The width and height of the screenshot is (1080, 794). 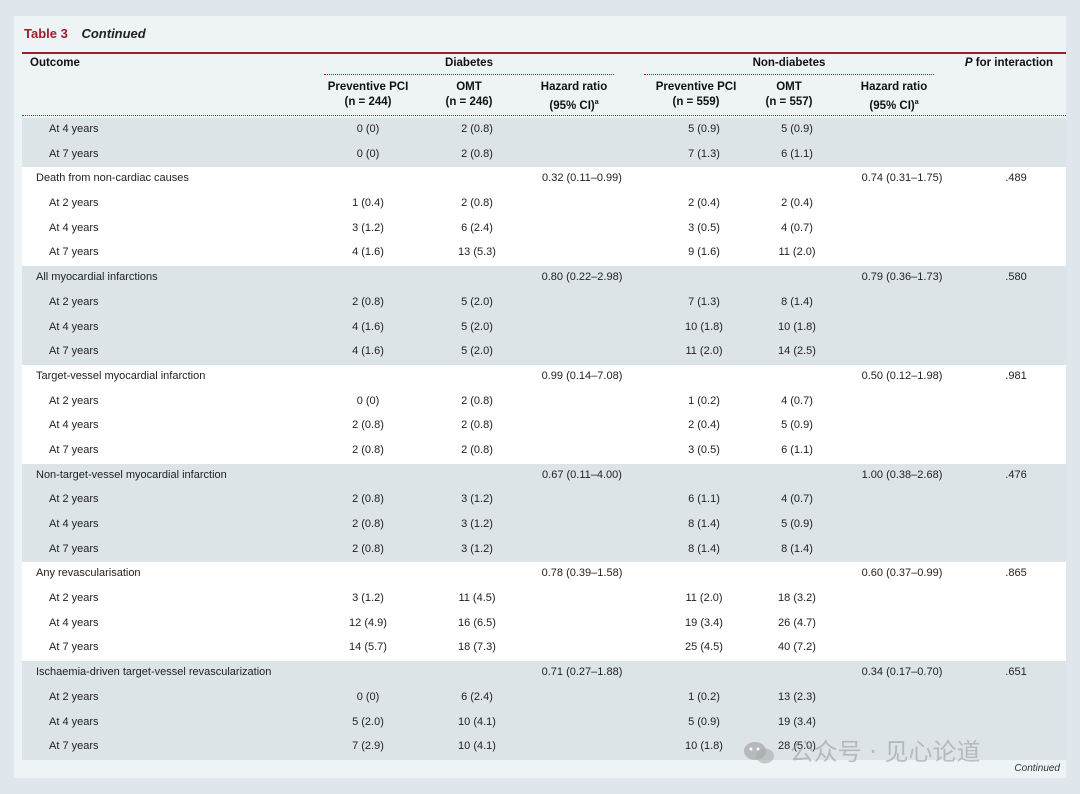 I want to click on p-interaction-cell: .489, so click(x=1016, y=178).